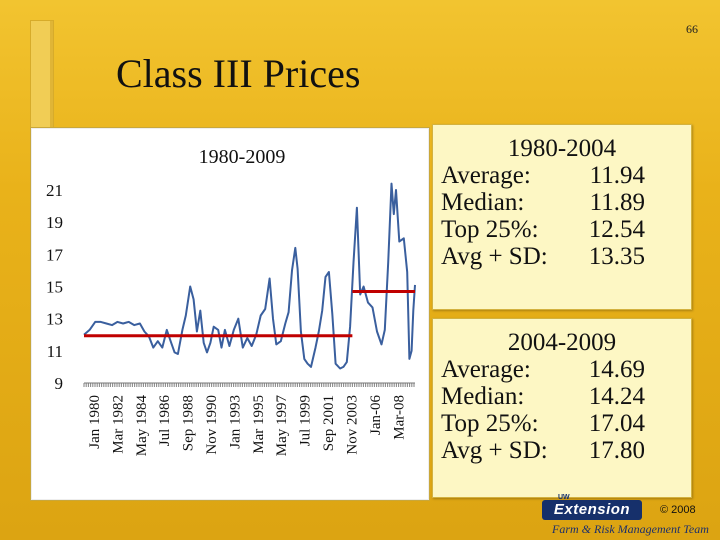  What do you see at coordinates (399, 417) in the screenshot?
I see `x-tick-label: Mar-08` at bounding box center [399, 417].